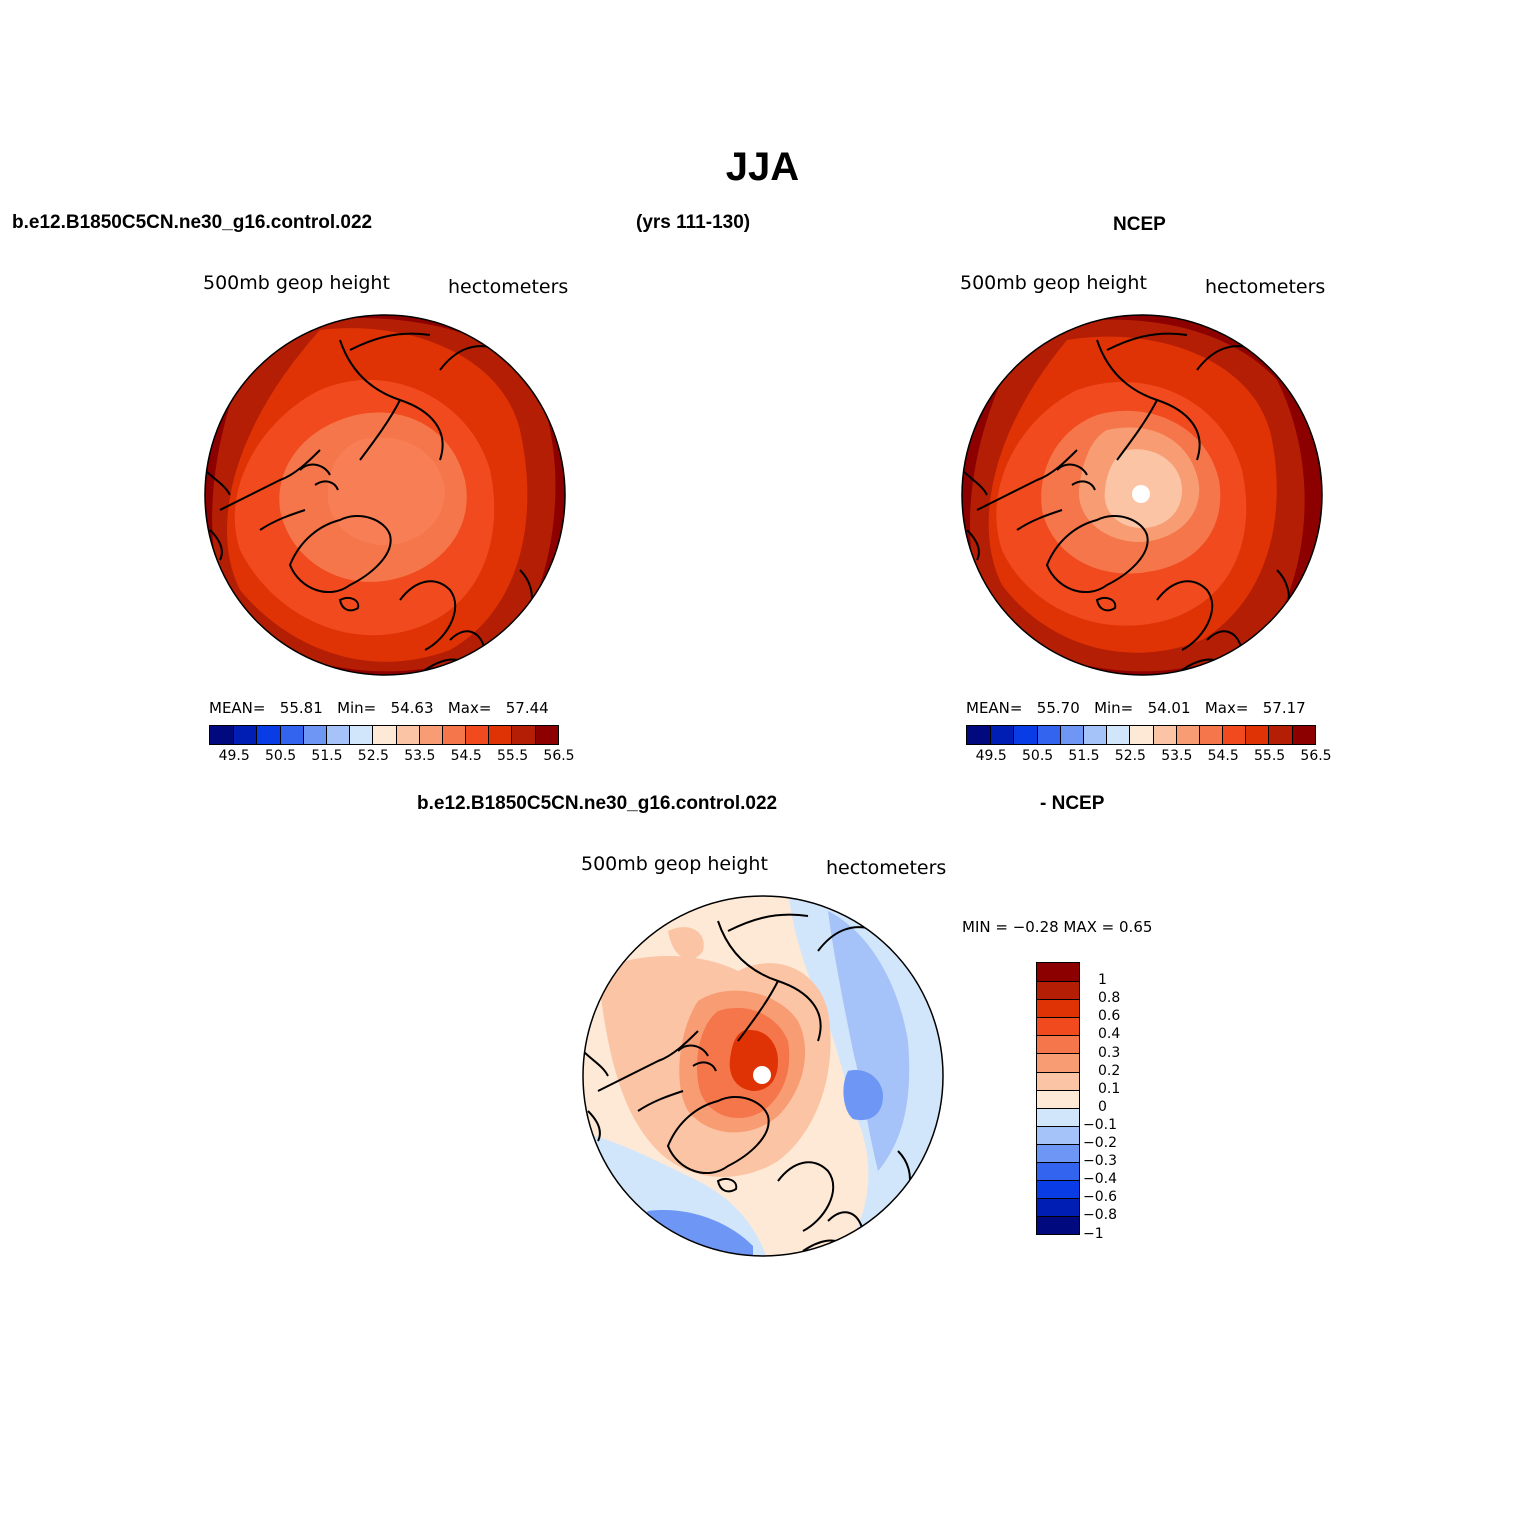  I want to click on diff-units-label: hectometers, so click(886, 868).